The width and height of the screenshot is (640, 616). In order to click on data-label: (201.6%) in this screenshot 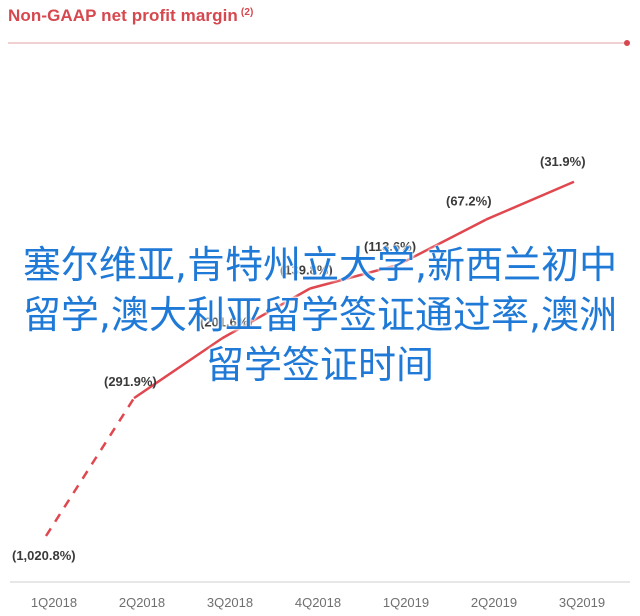, I will do `click(226, 321)`.